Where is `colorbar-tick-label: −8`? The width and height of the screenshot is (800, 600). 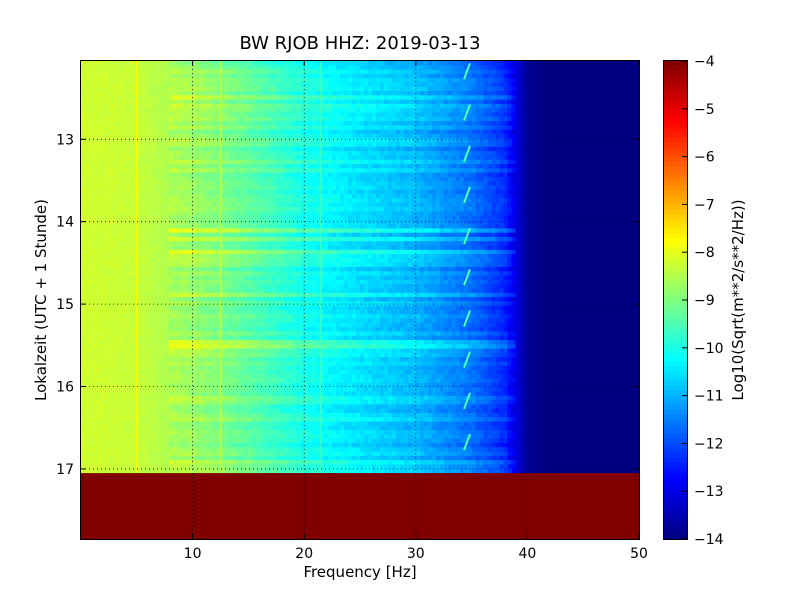 colorbar-tick-label: −8 is located at coordinates (704, 253).